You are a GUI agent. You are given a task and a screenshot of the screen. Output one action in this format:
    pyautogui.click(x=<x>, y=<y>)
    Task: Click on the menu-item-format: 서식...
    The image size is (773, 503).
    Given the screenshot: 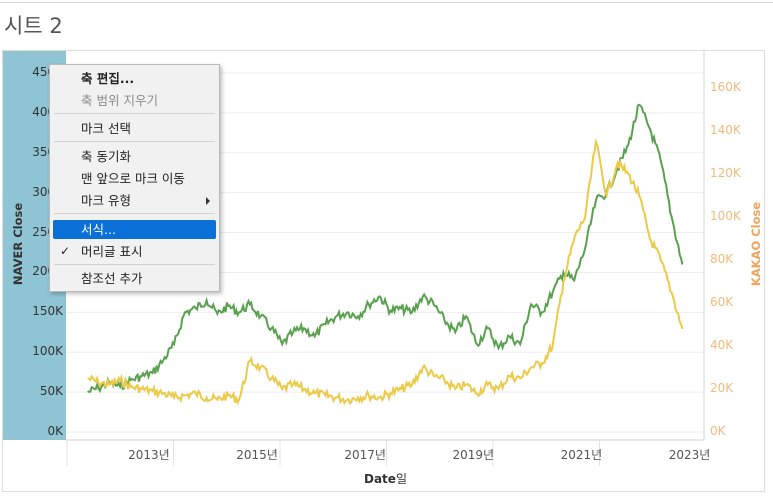 What is the action you would take?
    pyautogui.click(x=134, y=229)
    